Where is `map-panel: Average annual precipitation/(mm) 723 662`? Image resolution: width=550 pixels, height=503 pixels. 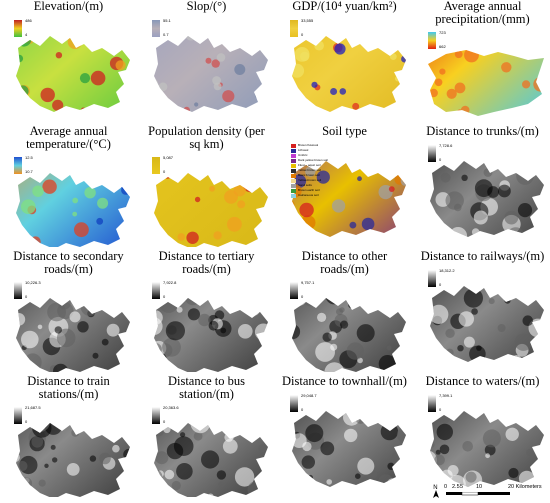 map-panel: Average annual precipitation/(mm) 723 662 is located at coordinates (482, 61).